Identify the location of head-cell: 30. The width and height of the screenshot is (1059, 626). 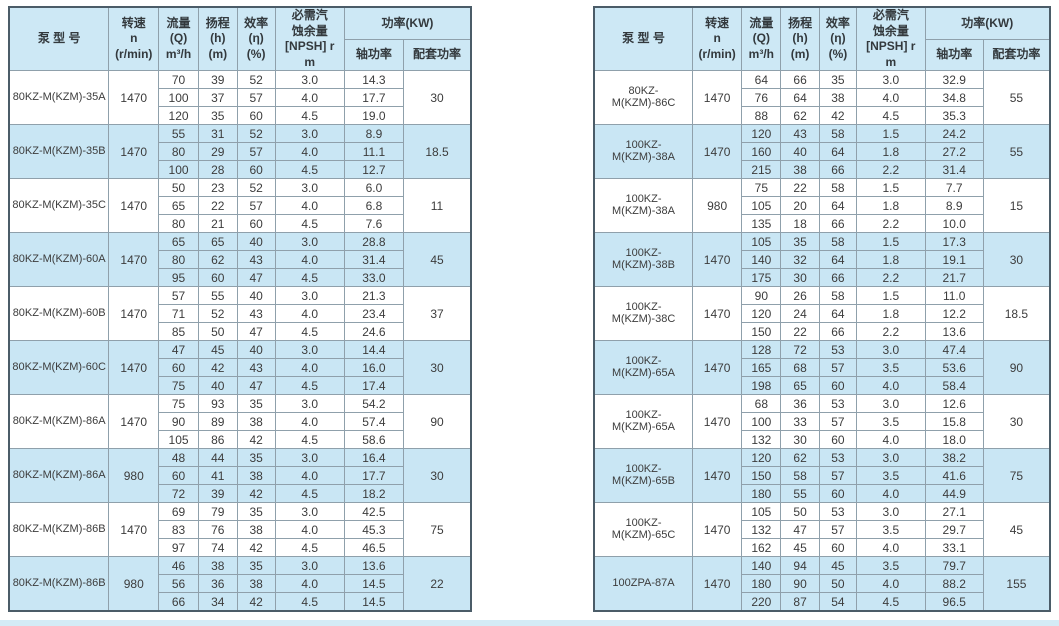
(800, 278).